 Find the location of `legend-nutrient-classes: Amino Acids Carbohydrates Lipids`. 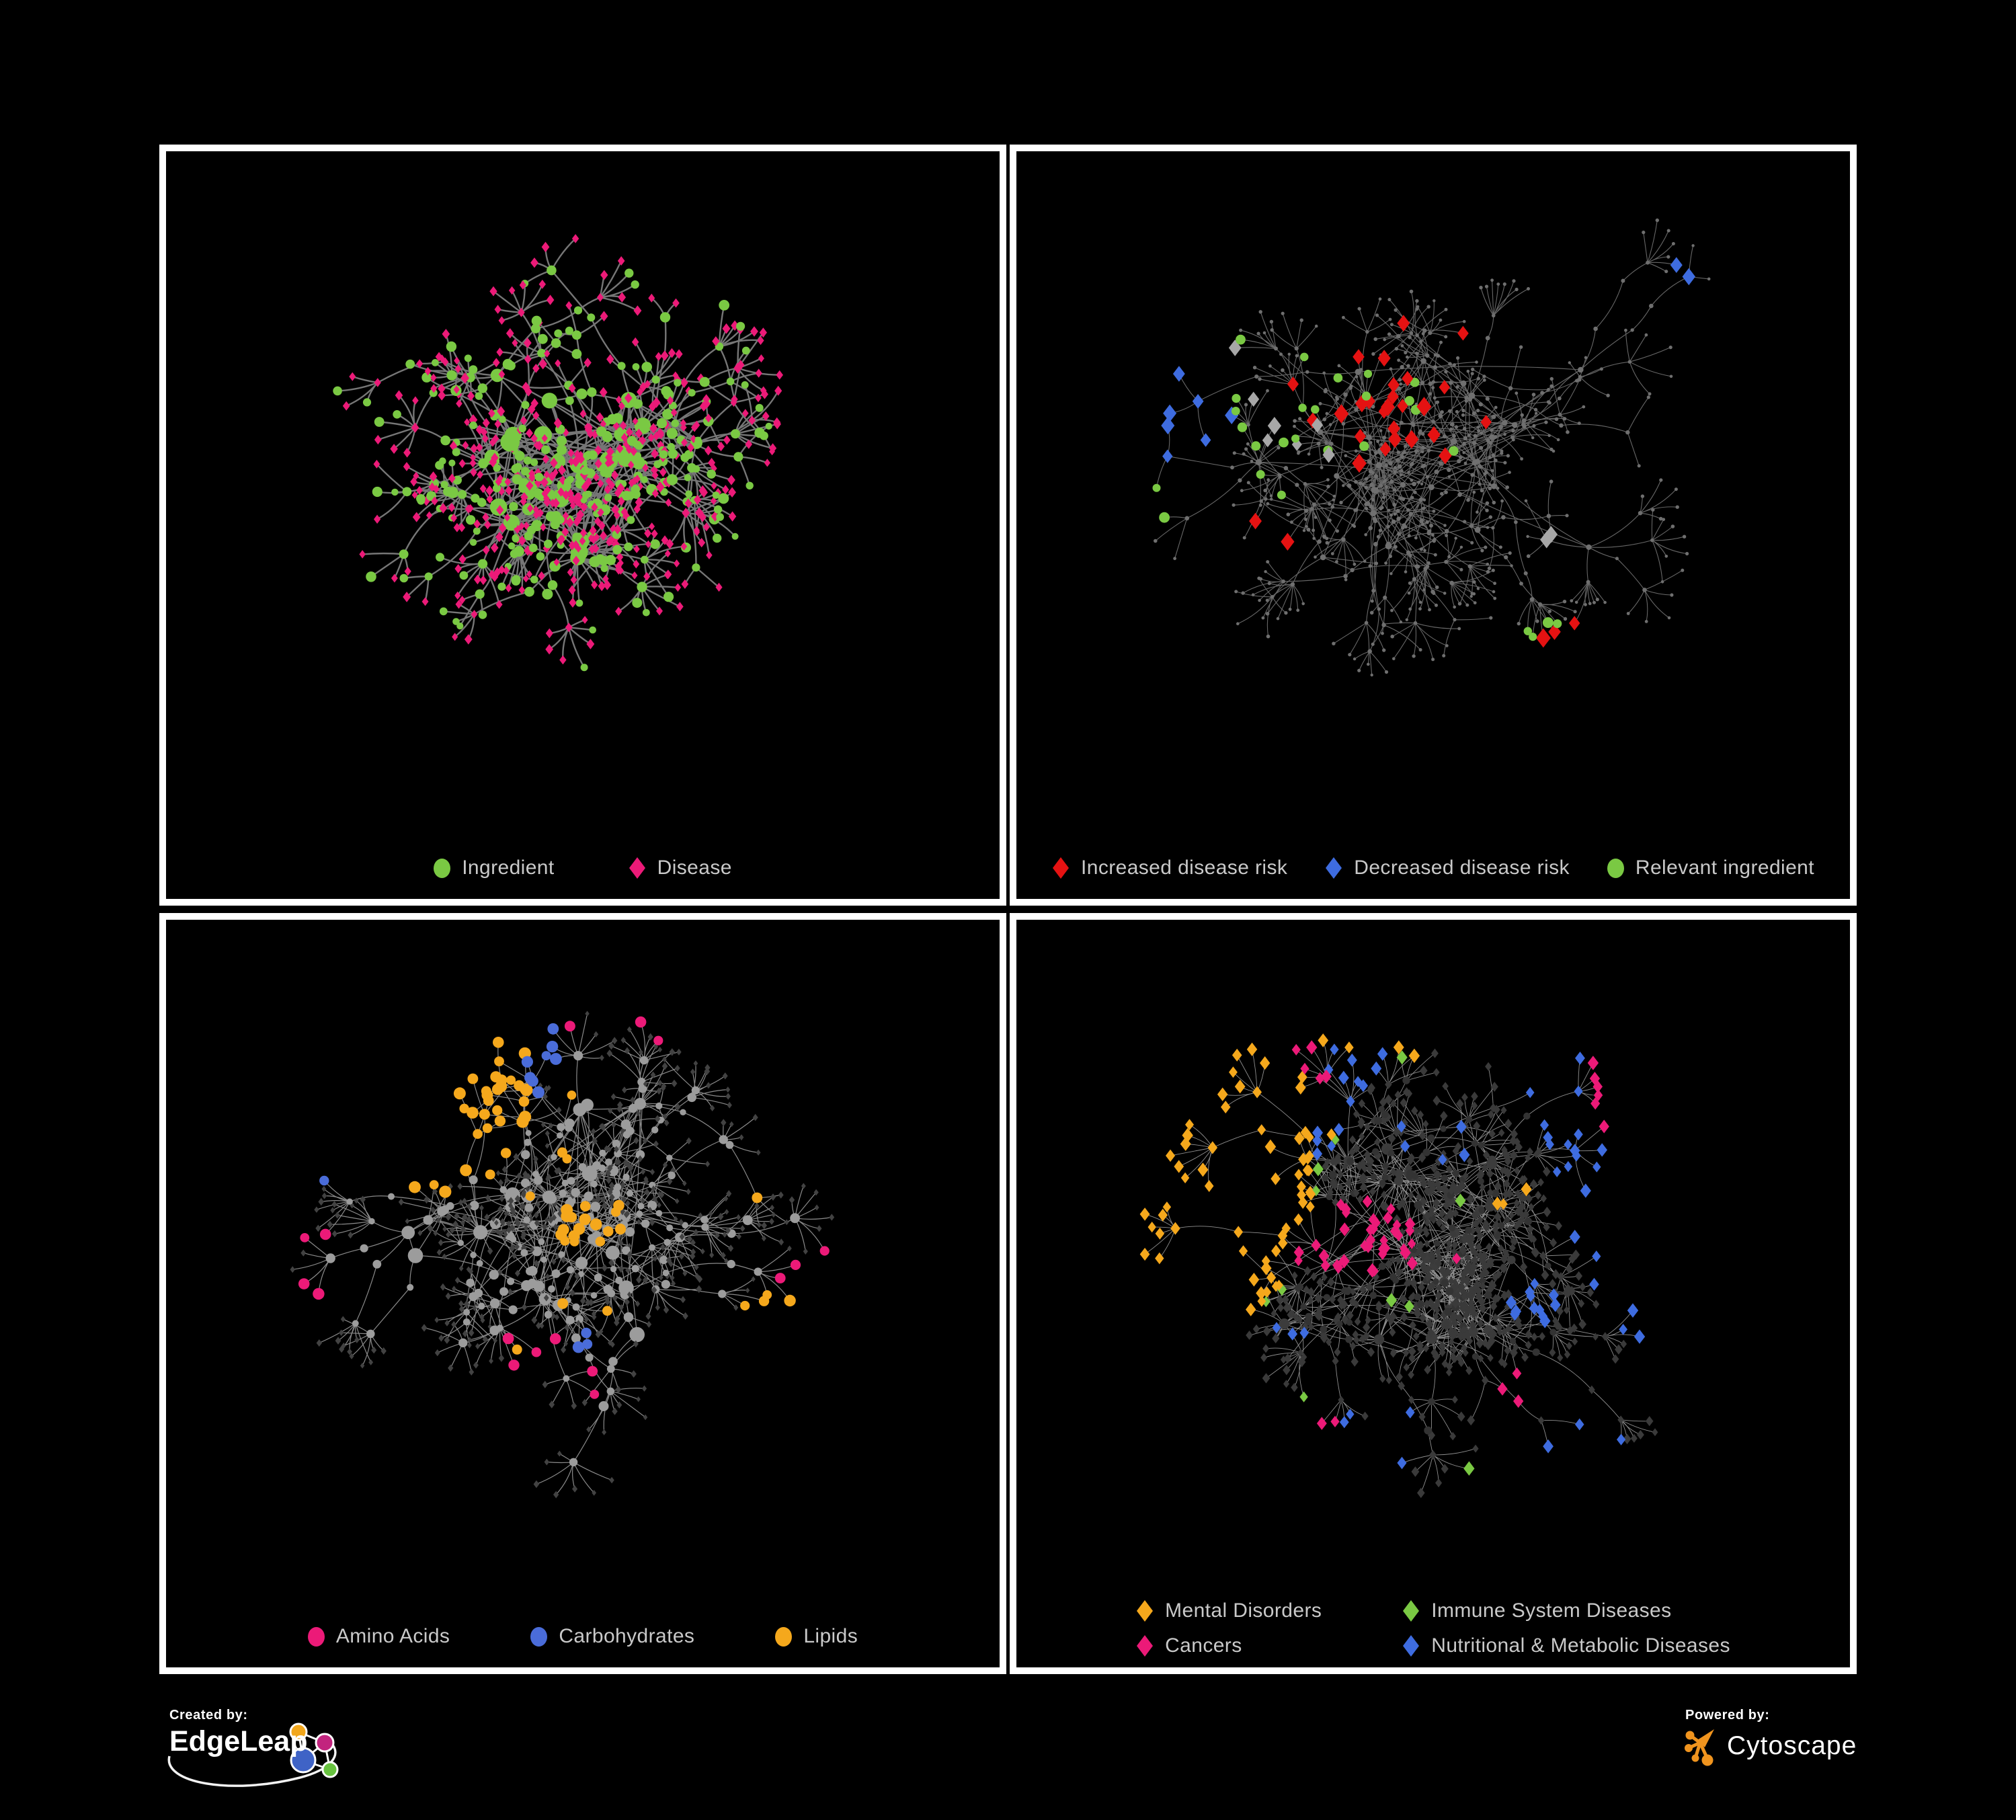

legend-nutrient-classes: Amino Acids Carbohydrates Lipids is located at coordinates (583, 1636).